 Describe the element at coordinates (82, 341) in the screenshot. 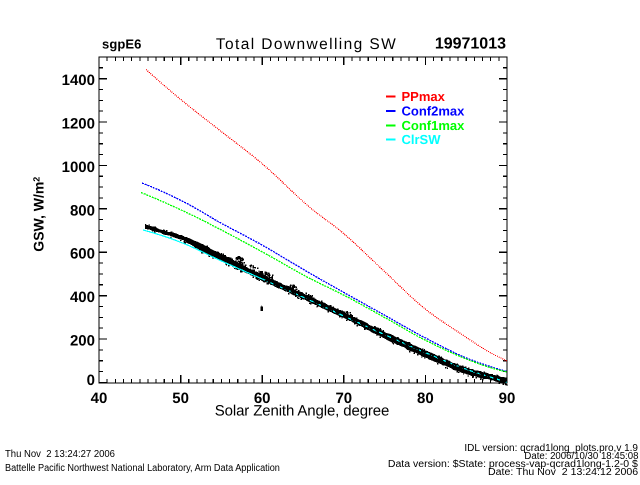

I see `svg-text: 200` at that location.